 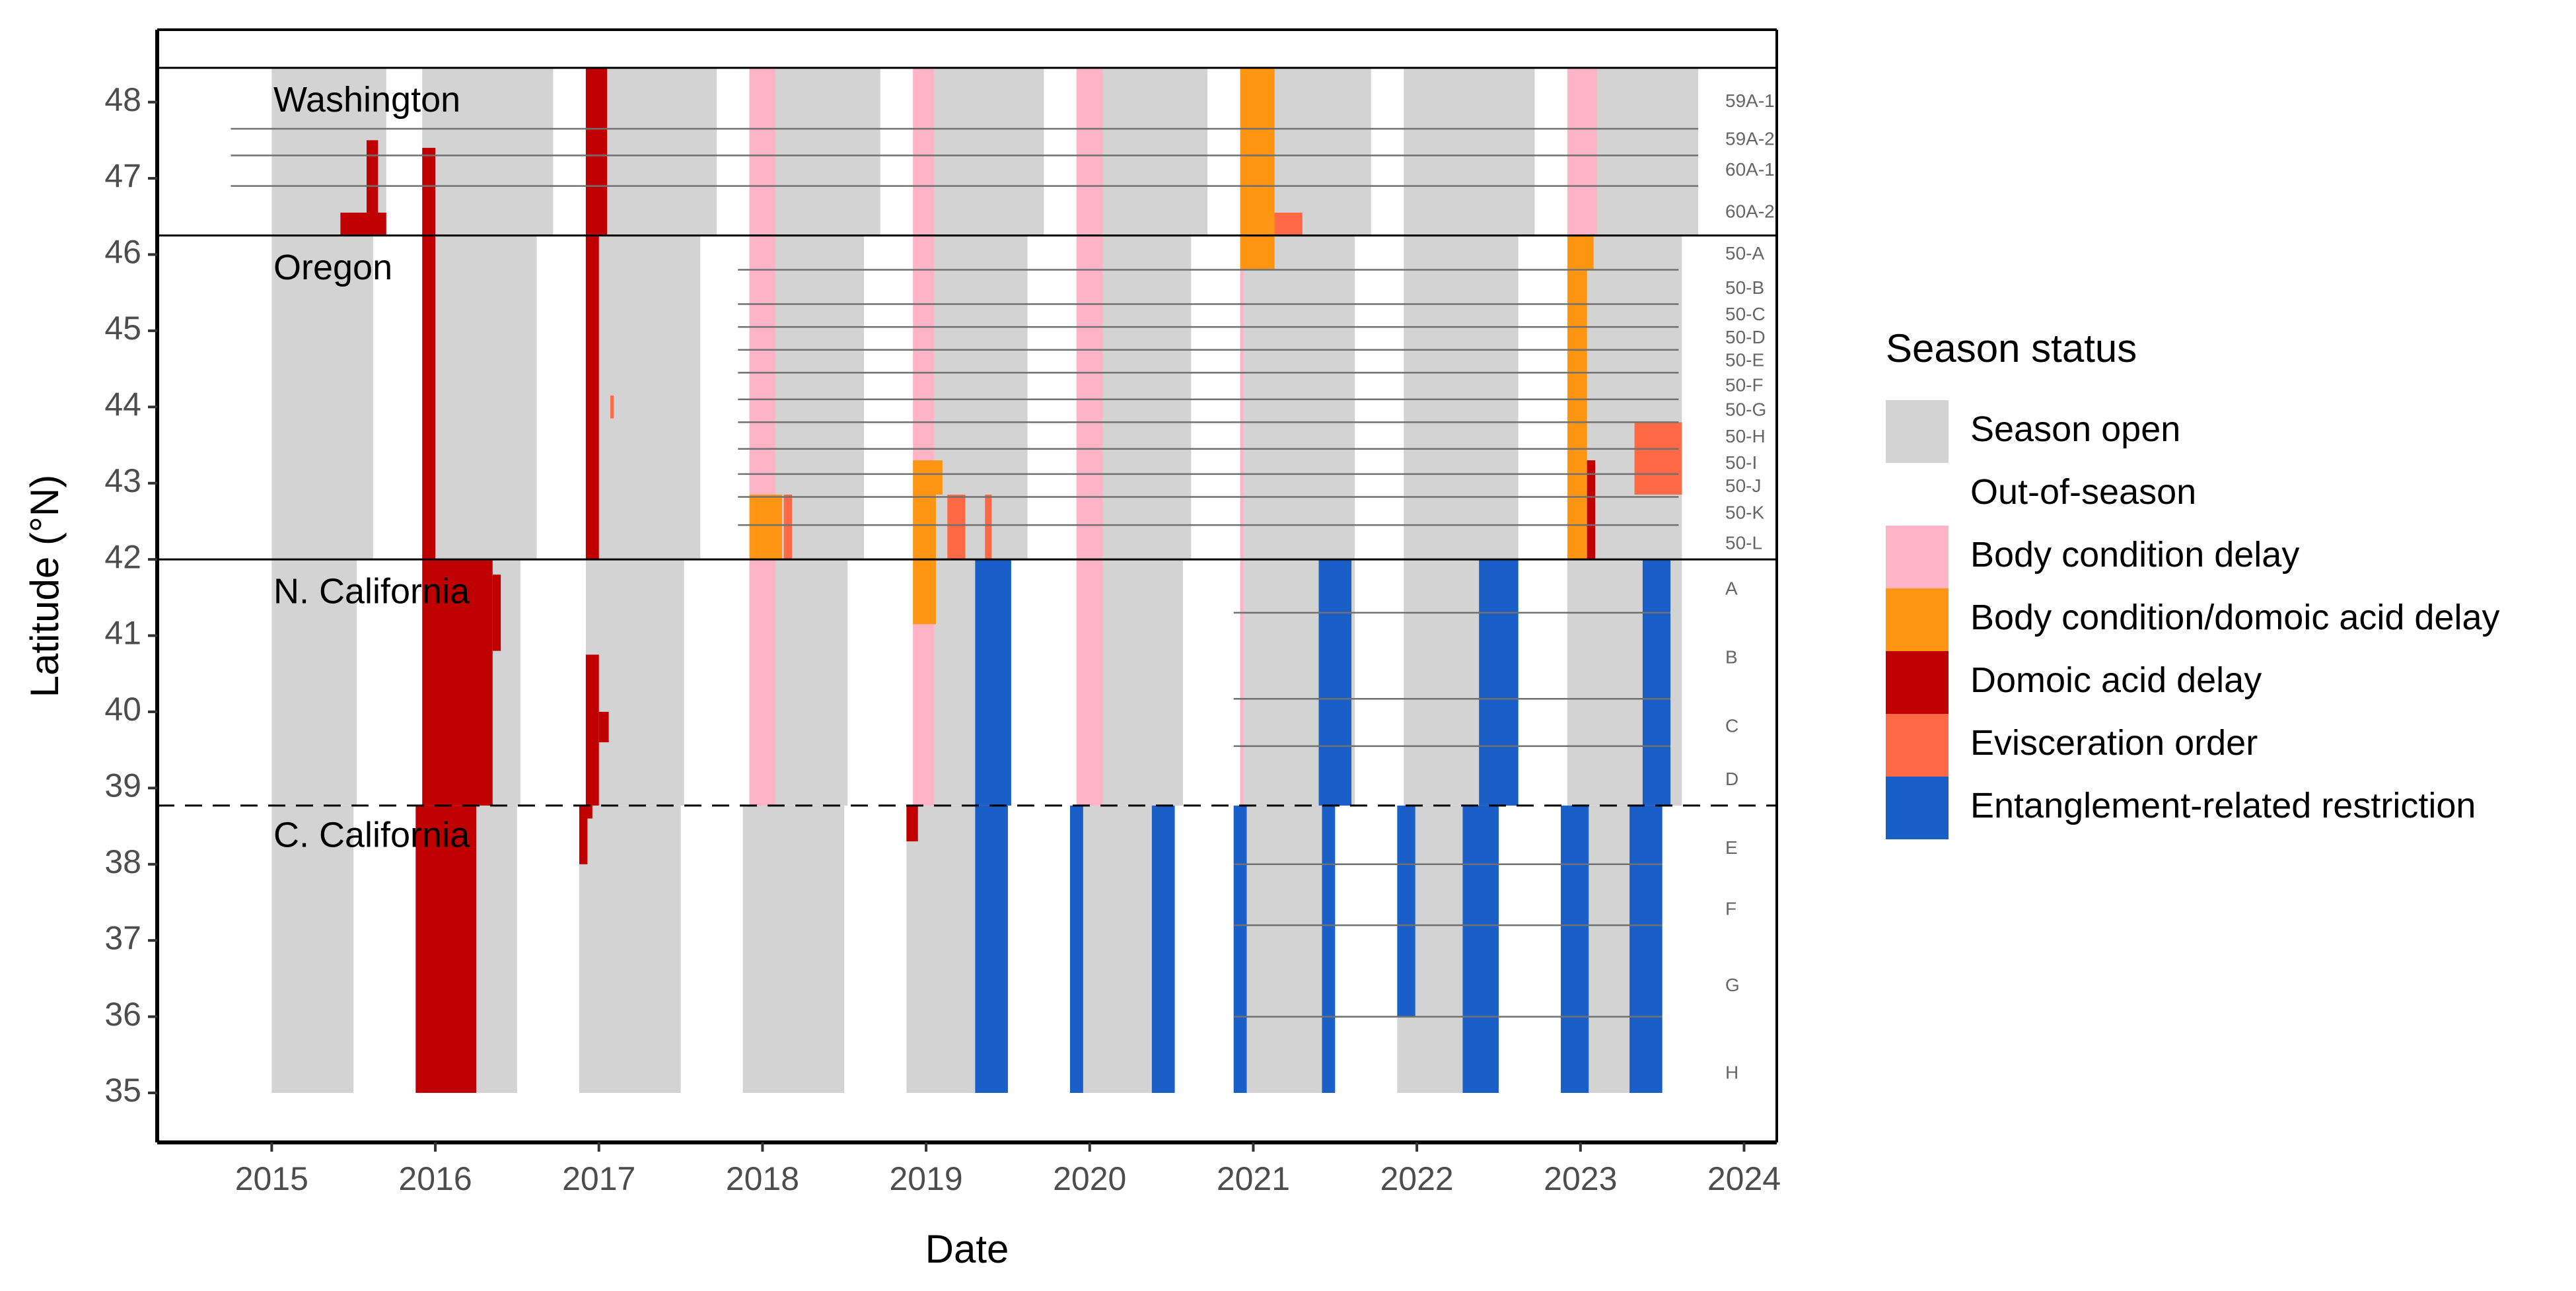 I want to click on zone-label: 60A-1, so click(x=1750, y=169).